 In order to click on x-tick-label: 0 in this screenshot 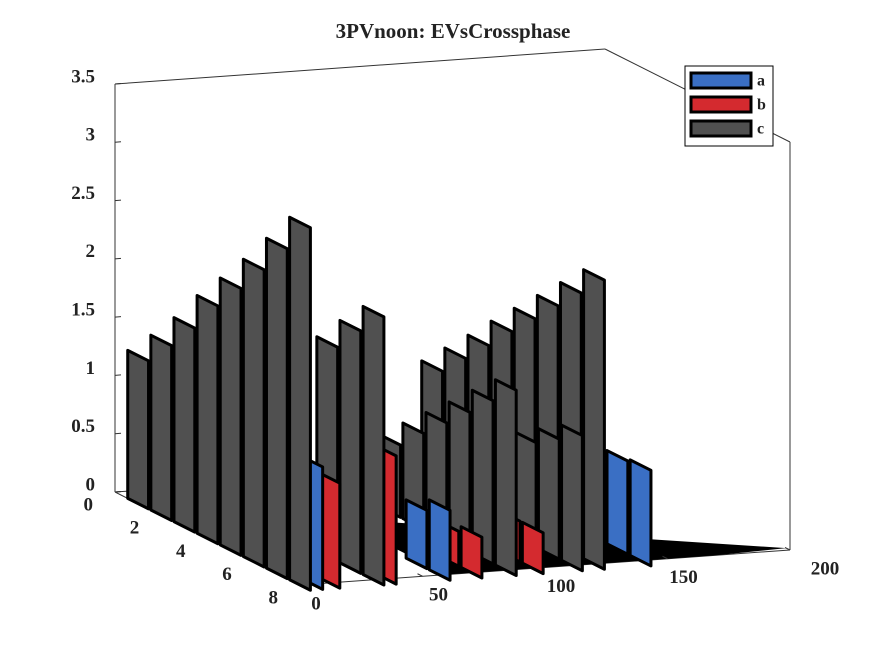, I will do `click(316, 603)`.